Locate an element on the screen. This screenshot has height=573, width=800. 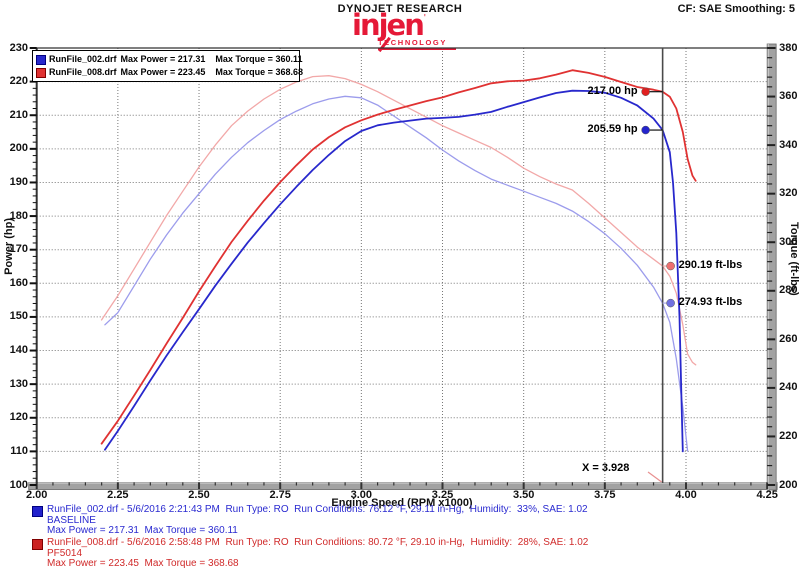
power-tick-label: 150 is located at coordinates (18, 316).